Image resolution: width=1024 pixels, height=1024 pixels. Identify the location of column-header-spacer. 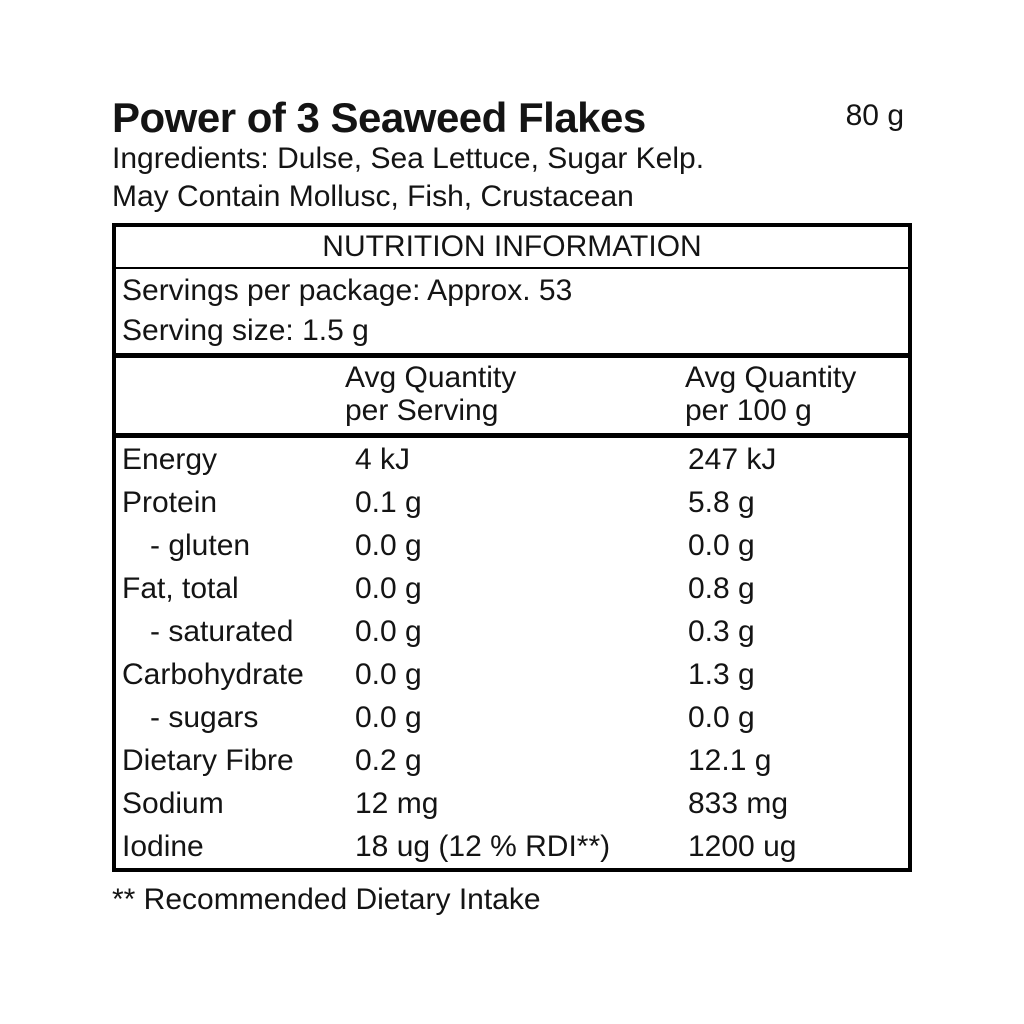
(230, 394).